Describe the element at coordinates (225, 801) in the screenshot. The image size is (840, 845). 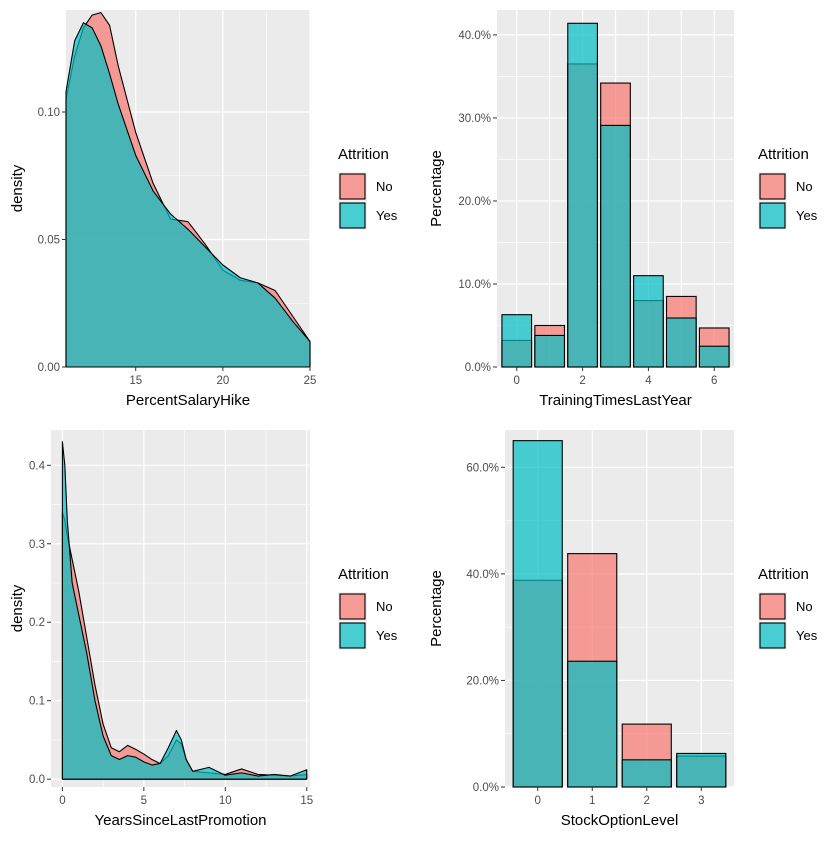
I see `x-tick-label: 10` at that location.